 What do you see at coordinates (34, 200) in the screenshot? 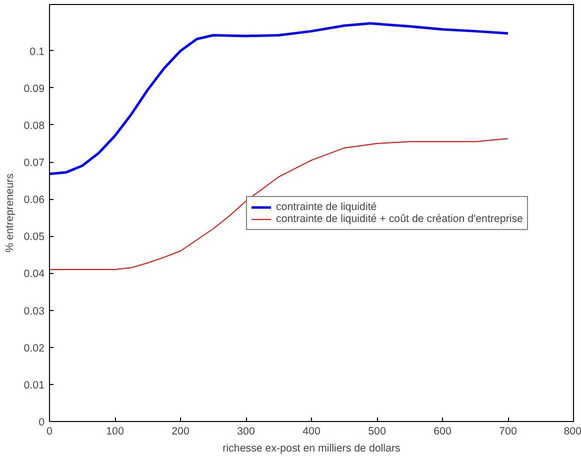
I see `y-tick-label: 0.06` at bounding box center [34, 200].